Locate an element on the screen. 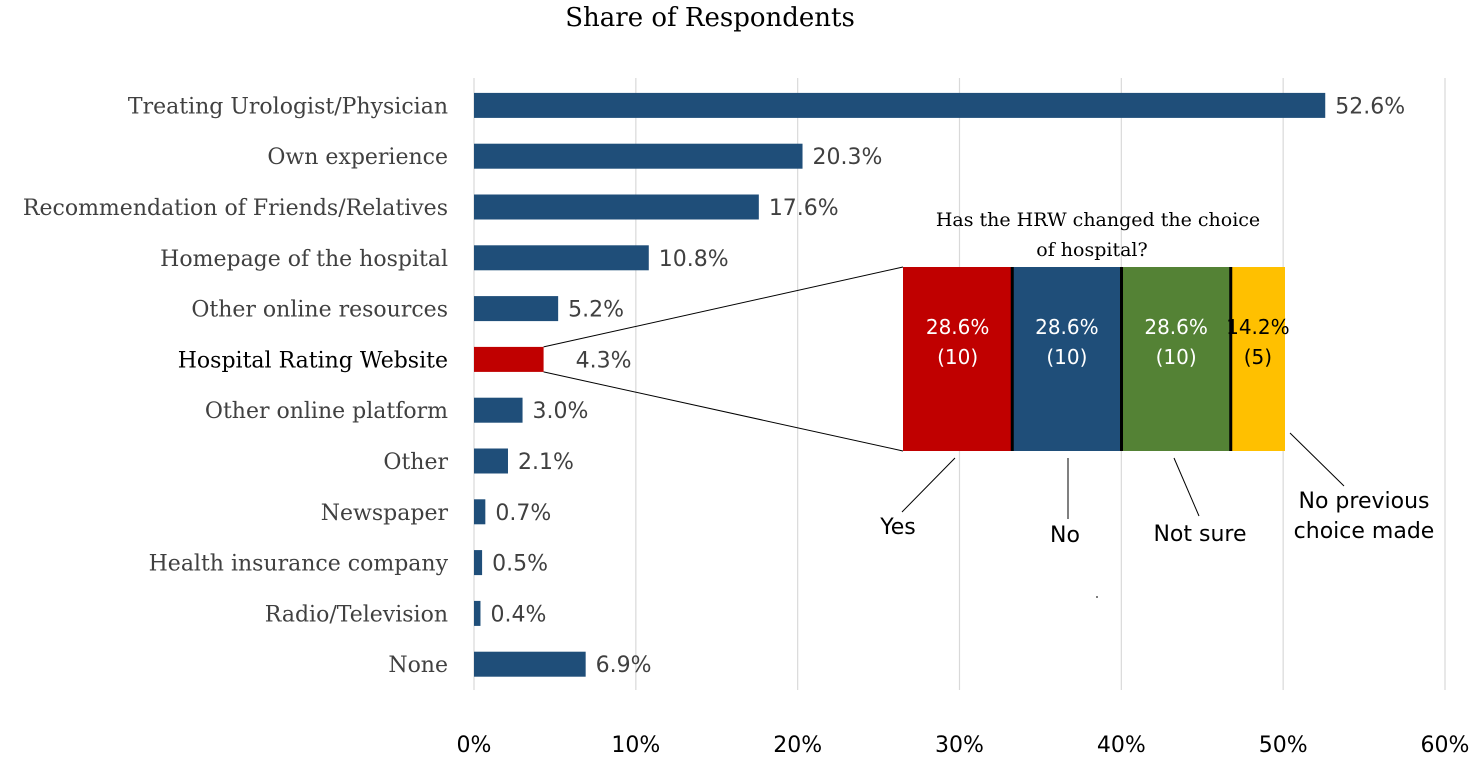 The height and width of the screenshot is (761, 1477). value-label: 4.3% is located at coordinates (604, 360).